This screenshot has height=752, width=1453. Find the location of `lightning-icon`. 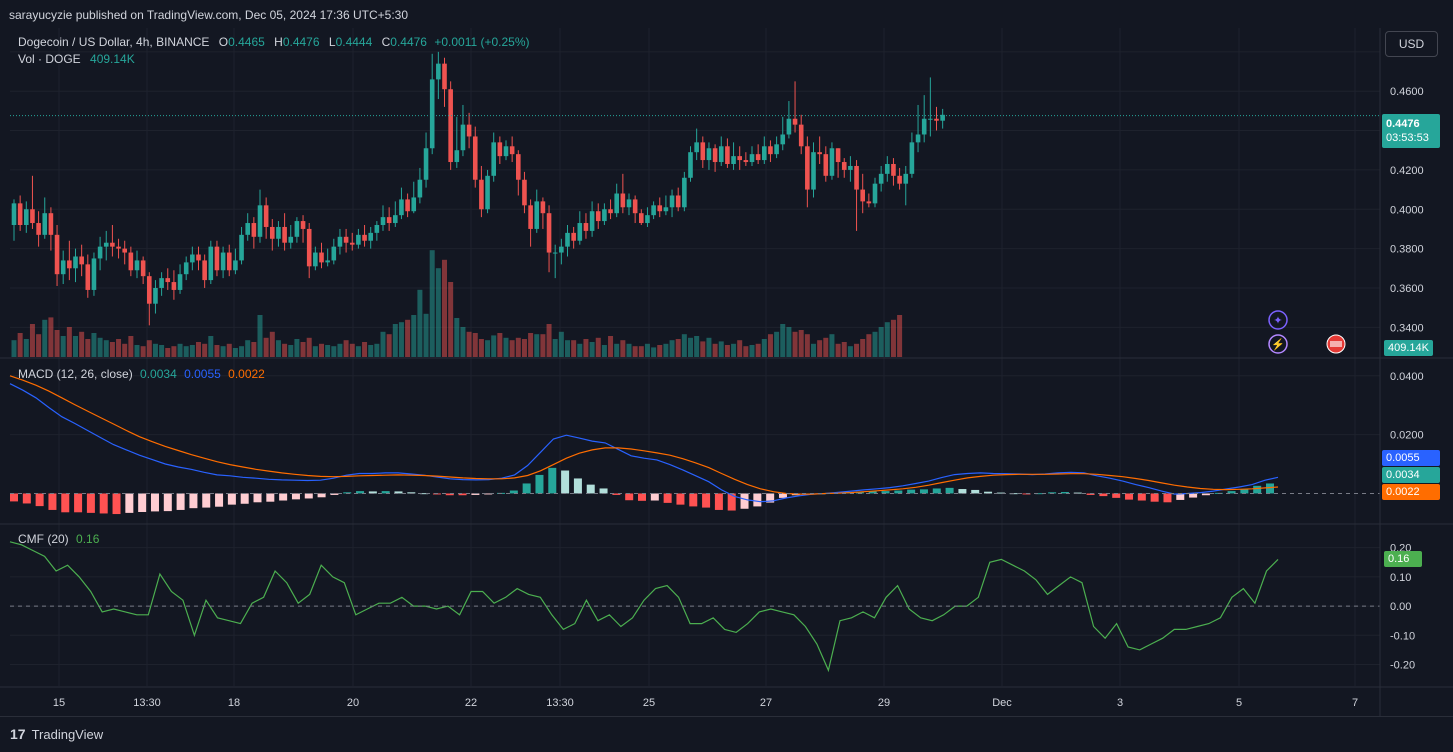

lightning-icon is located at coordinates (1278, 344).